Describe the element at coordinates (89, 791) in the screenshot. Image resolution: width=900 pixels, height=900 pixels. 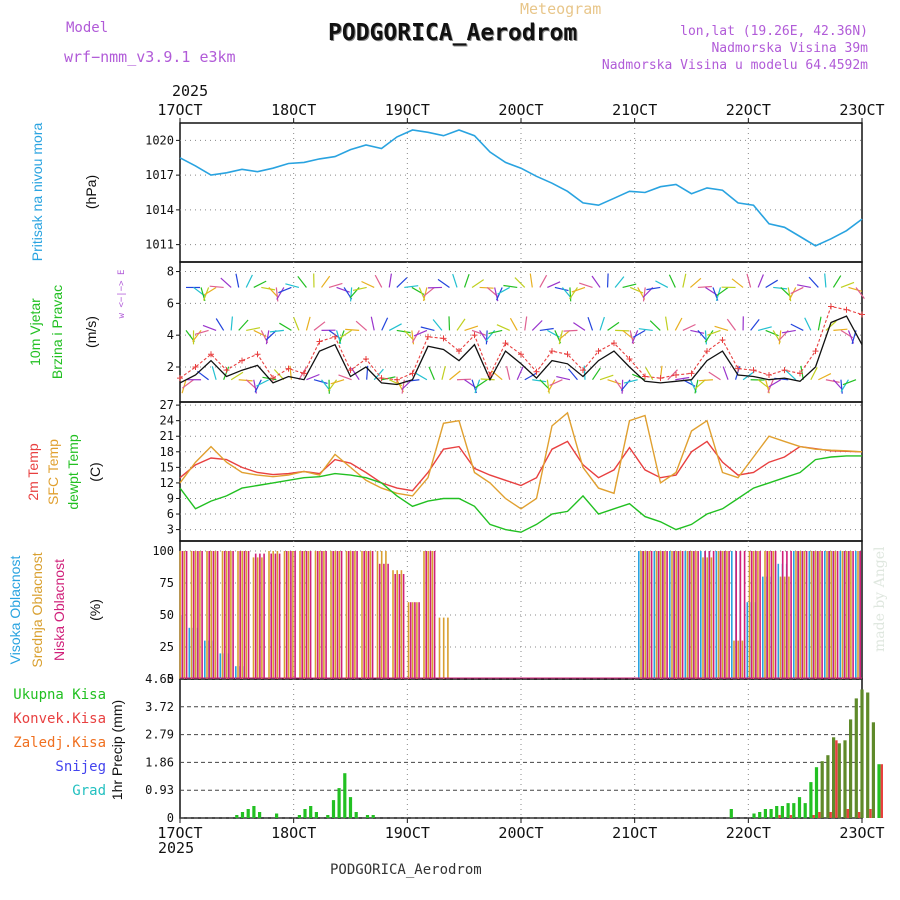
I see `precip-legend-label: Grad` at that location.